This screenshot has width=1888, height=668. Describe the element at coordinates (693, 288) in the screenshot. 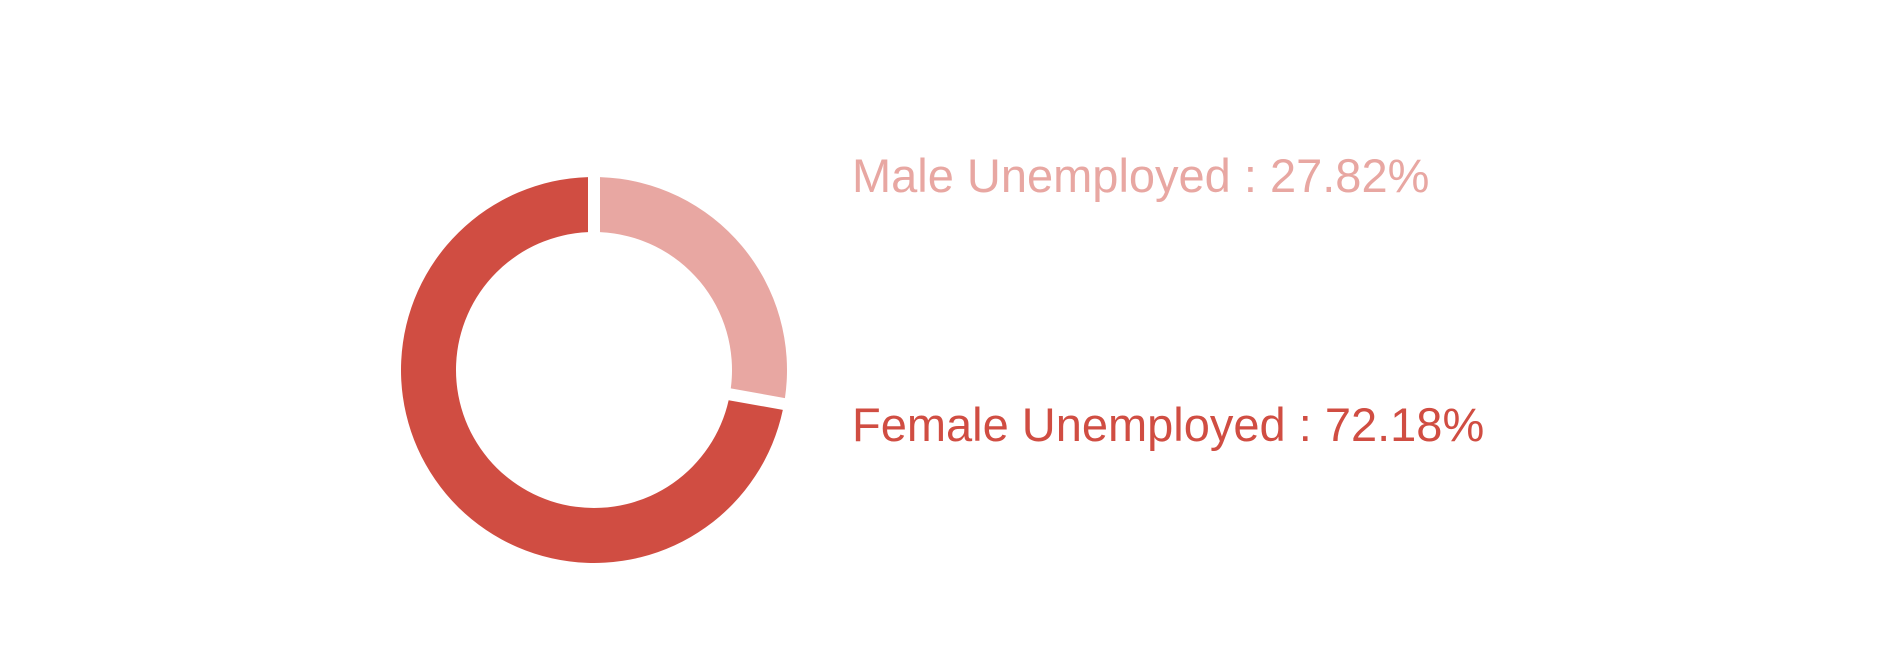

I see `donut-slice-male-unemployed` at that location.